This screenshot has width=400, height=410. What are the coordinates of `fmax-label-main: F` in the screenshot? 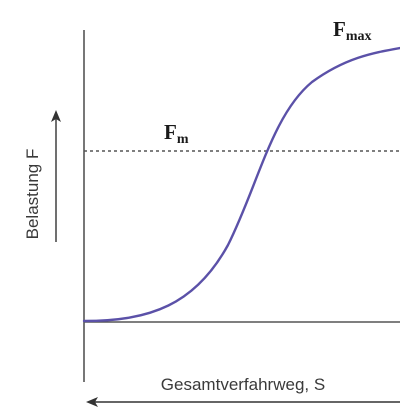 It's located at (339, 29).